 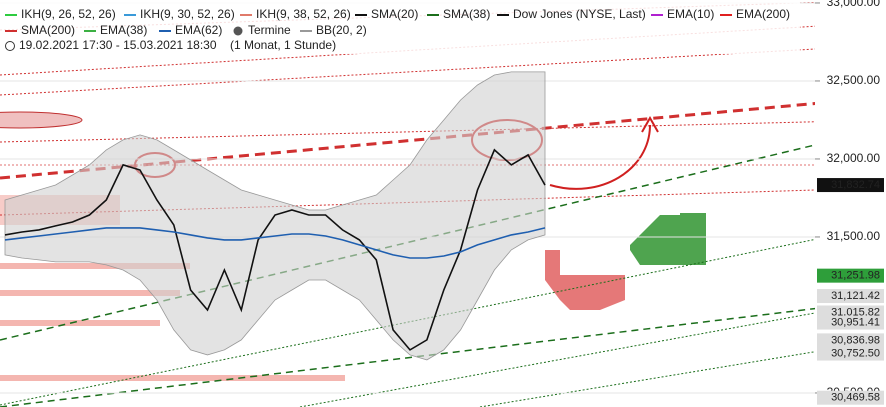 I want to click on legend-label: SMA(20), so click(x=394, y=14).